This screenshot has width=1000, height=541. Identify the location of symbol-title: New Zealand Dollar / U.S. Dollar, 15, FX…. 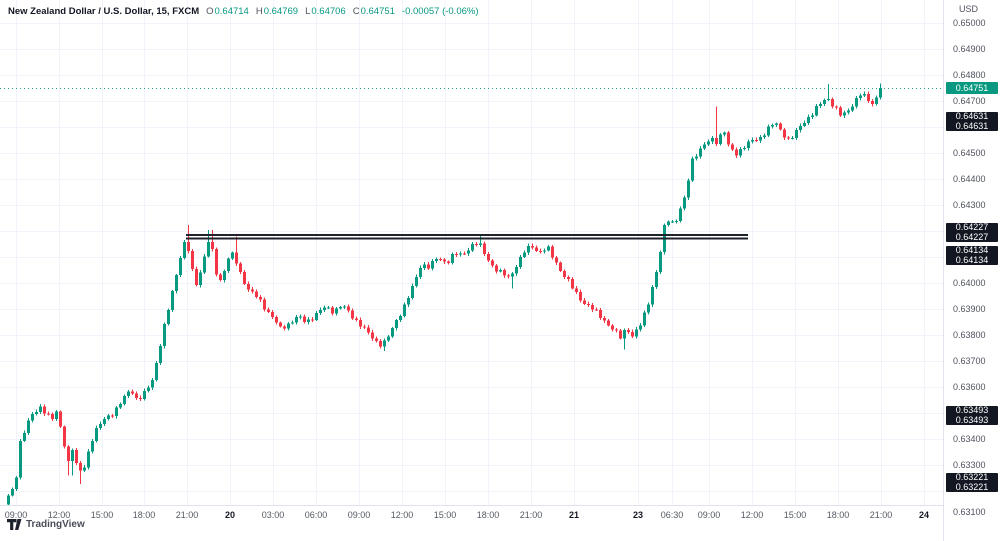
(104, 11).